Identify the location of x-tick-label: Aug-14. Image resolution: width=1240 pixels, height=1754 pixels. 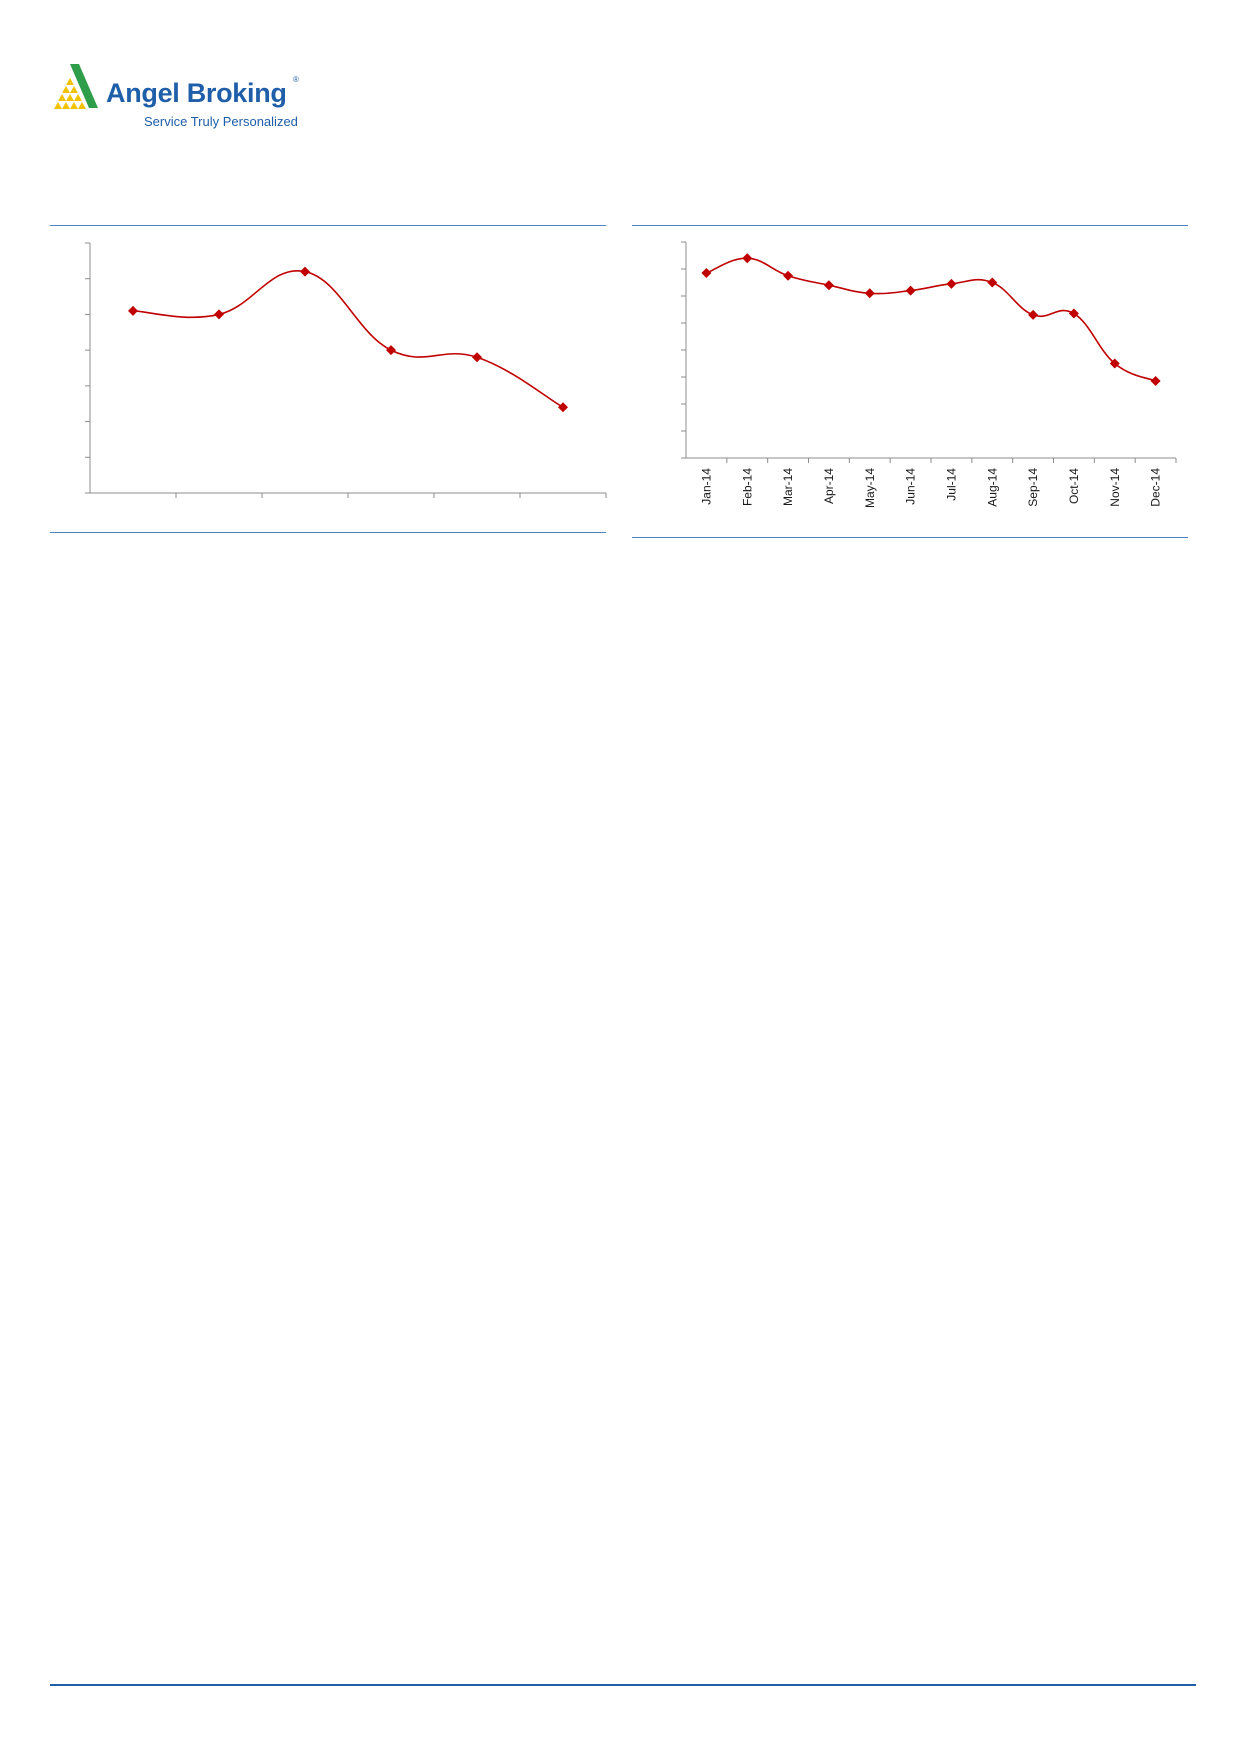
(992, 487).